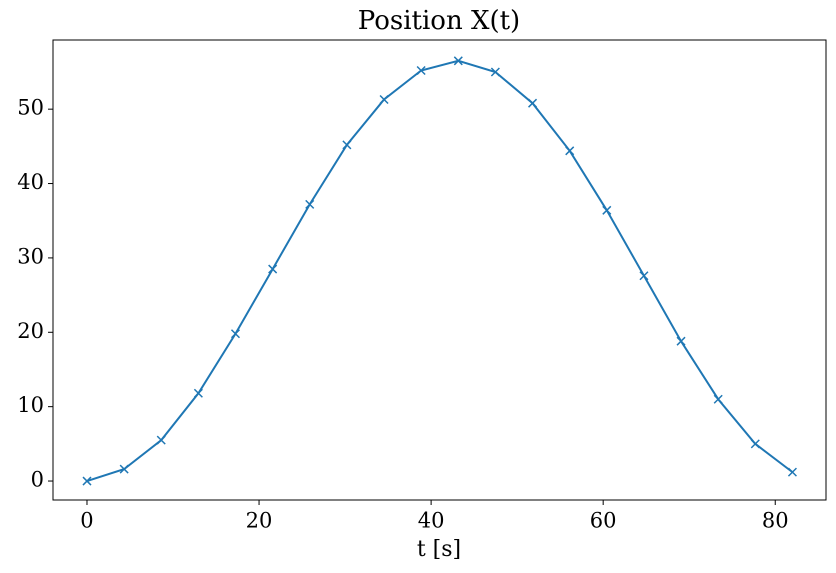 The image size is (836, 573). What do you see at coordinates (439, 21) in the screenshot?
I see `chart-title: Position X(t)` at bounding box center [439, 21].